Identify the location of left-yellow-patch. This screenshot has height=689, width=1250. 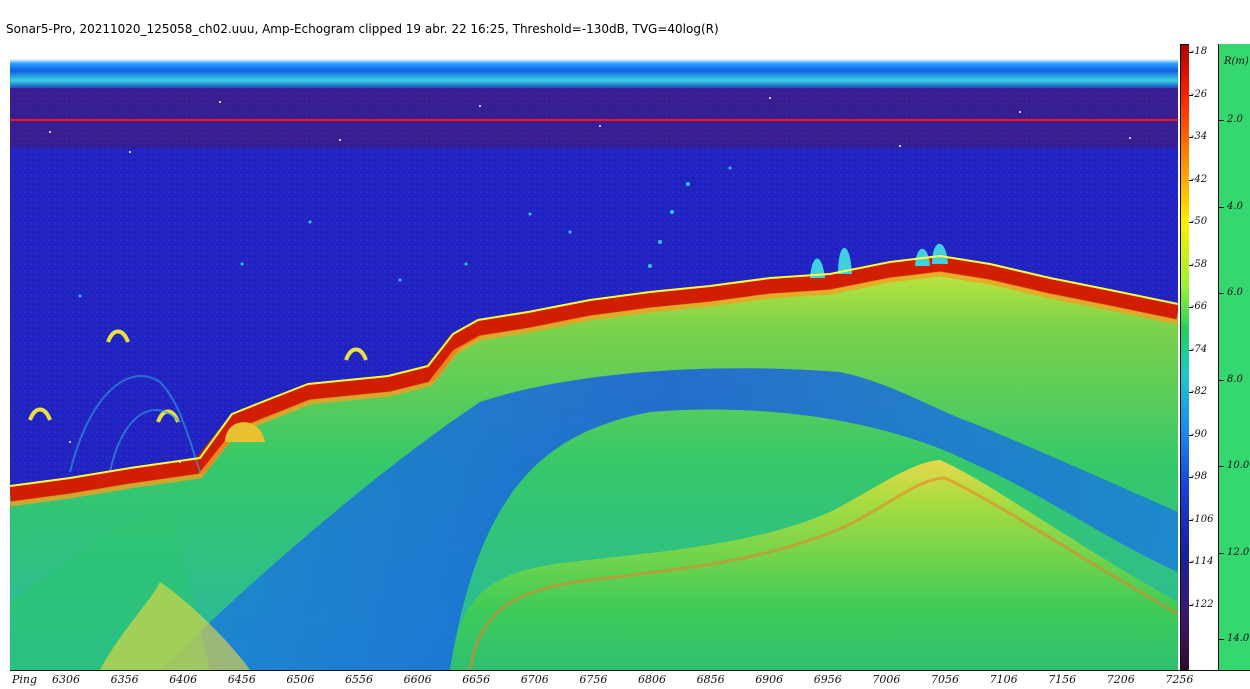
(175, 626).